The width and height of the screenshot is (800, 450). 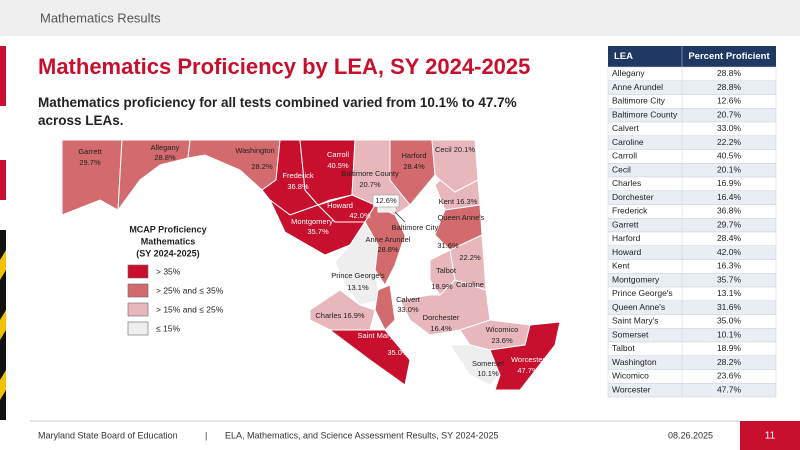 I want to click on county-value: 31.6%, so click(x=448, y=245).